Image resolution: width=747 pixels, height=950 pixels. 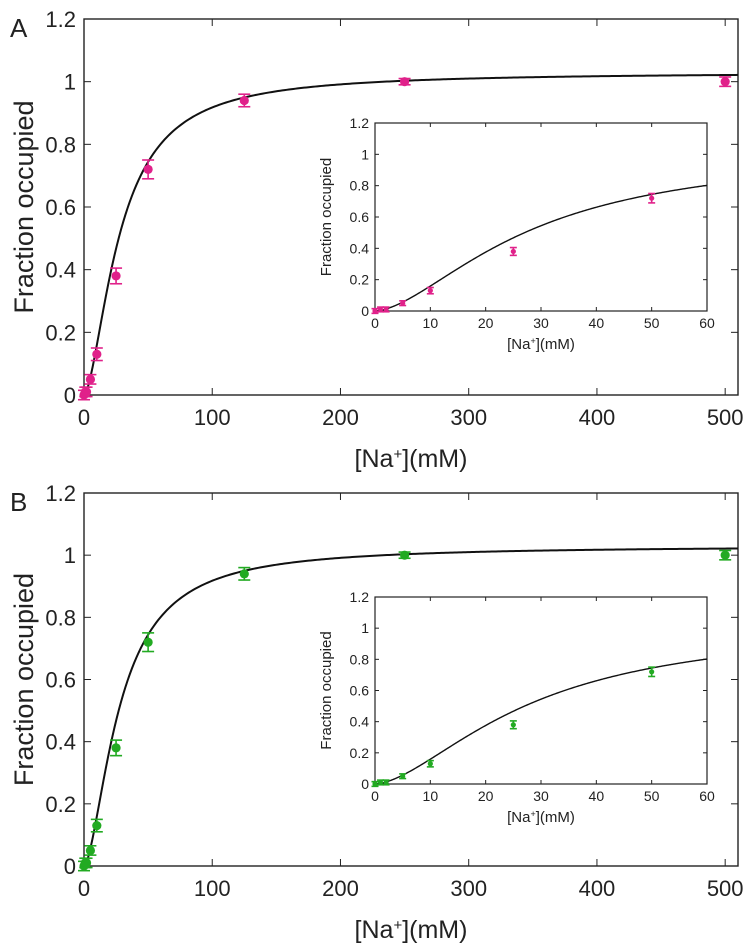 What do you see at coordinates (60, 332) in the screenshot?
I see `main-a-ytick-label: 0.2` at bounding box center [60, 332].